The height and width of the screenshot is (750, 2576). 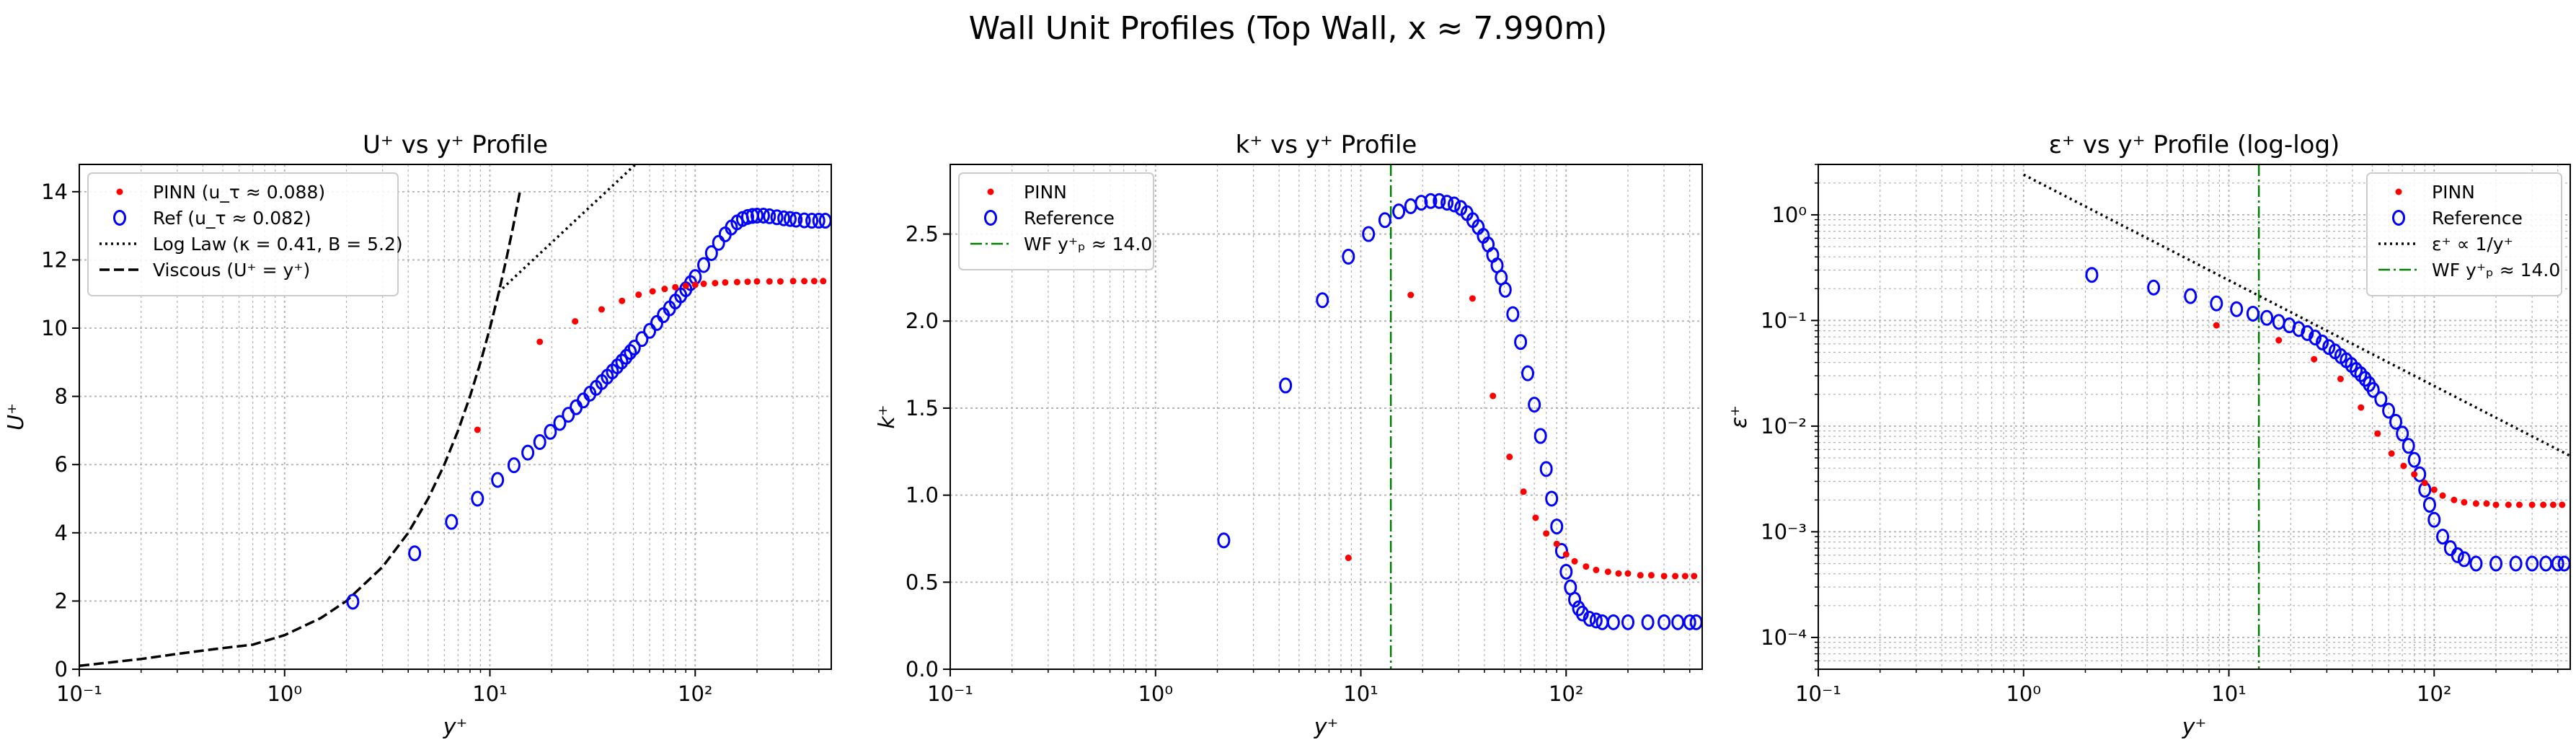 What do you see at coordinates (2398, 191) in the screenshot?
I see `legend-pinn-marker` at bounding box center [2398, 191].